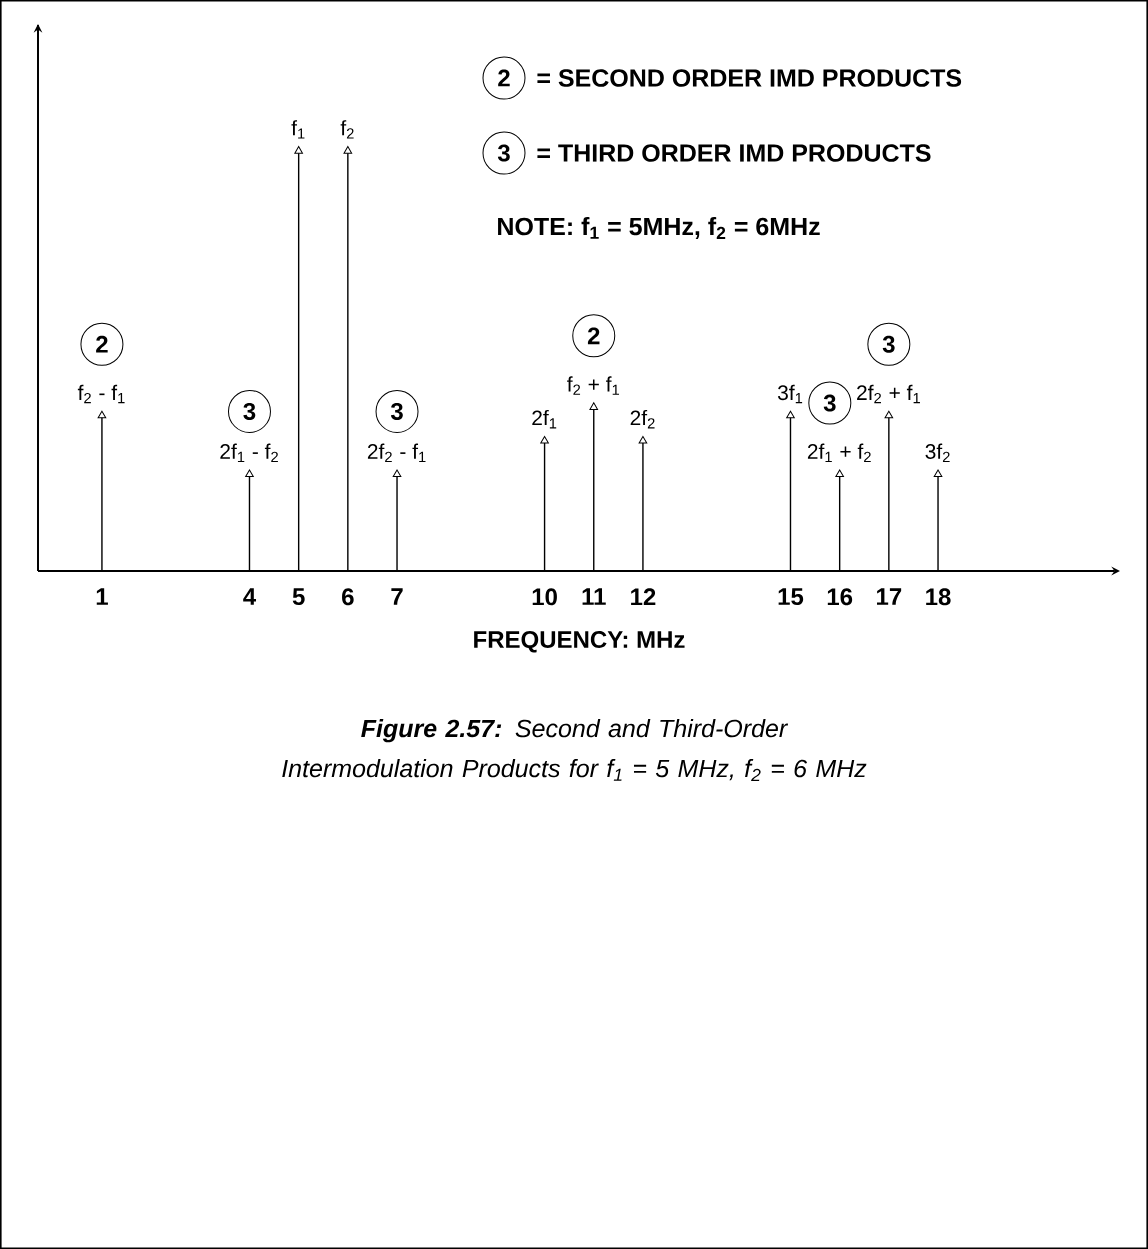 This screenshot has height=1249, width=1148. I want to click on x-axis-title: FREQUENCY: MHz, so click(579, 642).